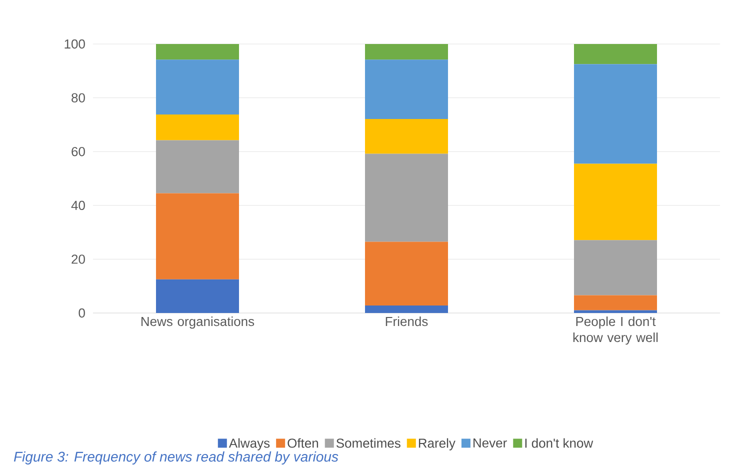 The image size is (733, 472). What do you see at coordinates (78, 205) in the screenshot?
I see `y-tick-label: 40` at bounding box center [78, 205].